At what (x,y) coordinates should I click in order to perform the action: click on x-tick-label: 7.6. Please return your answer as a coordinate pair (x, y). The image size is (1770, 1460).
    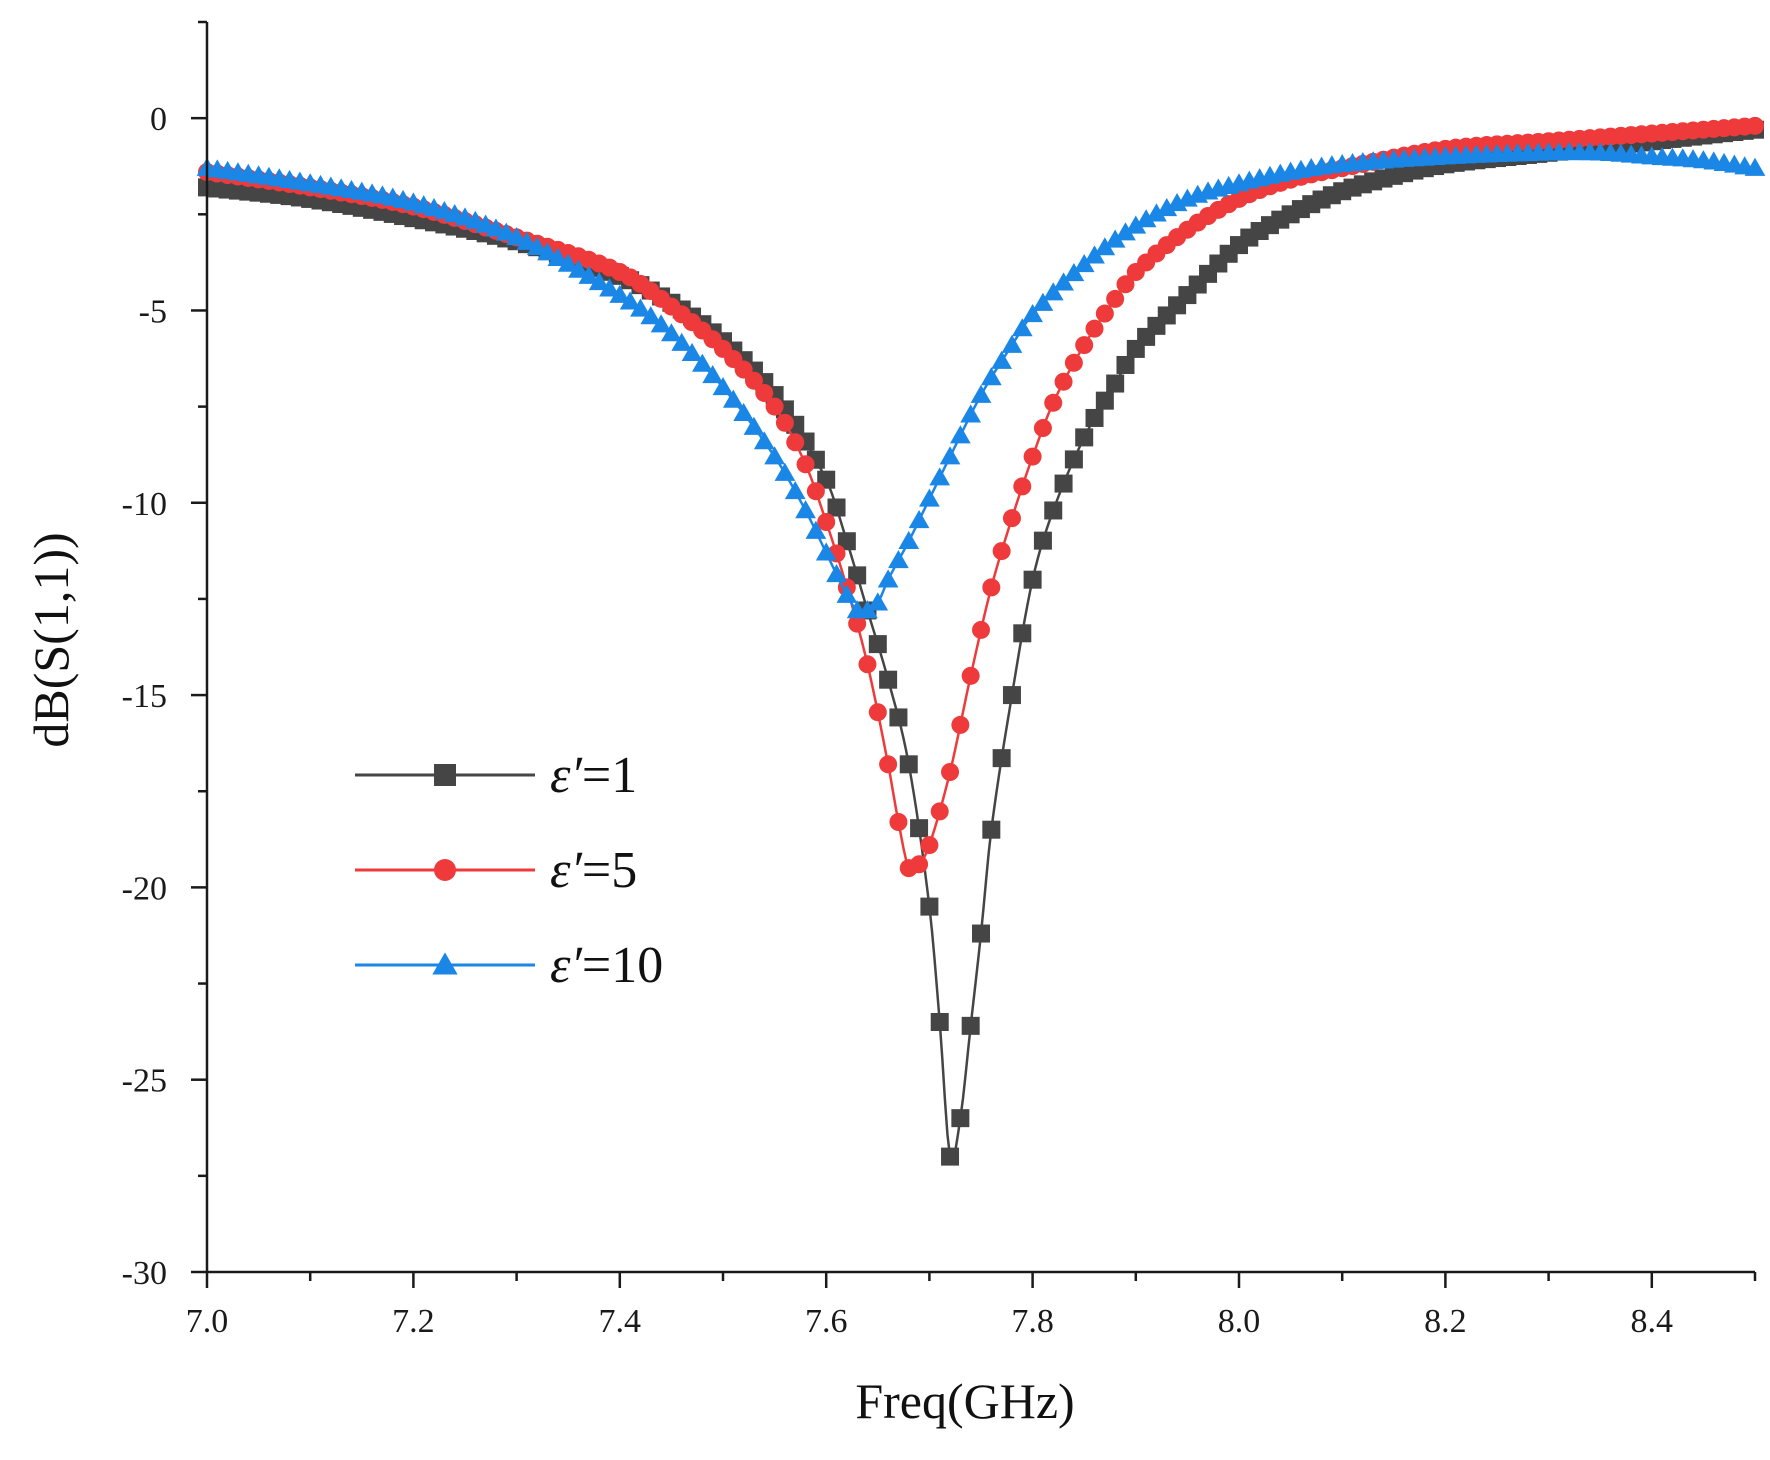
    Looking at the image, I should click on (826, 1321).